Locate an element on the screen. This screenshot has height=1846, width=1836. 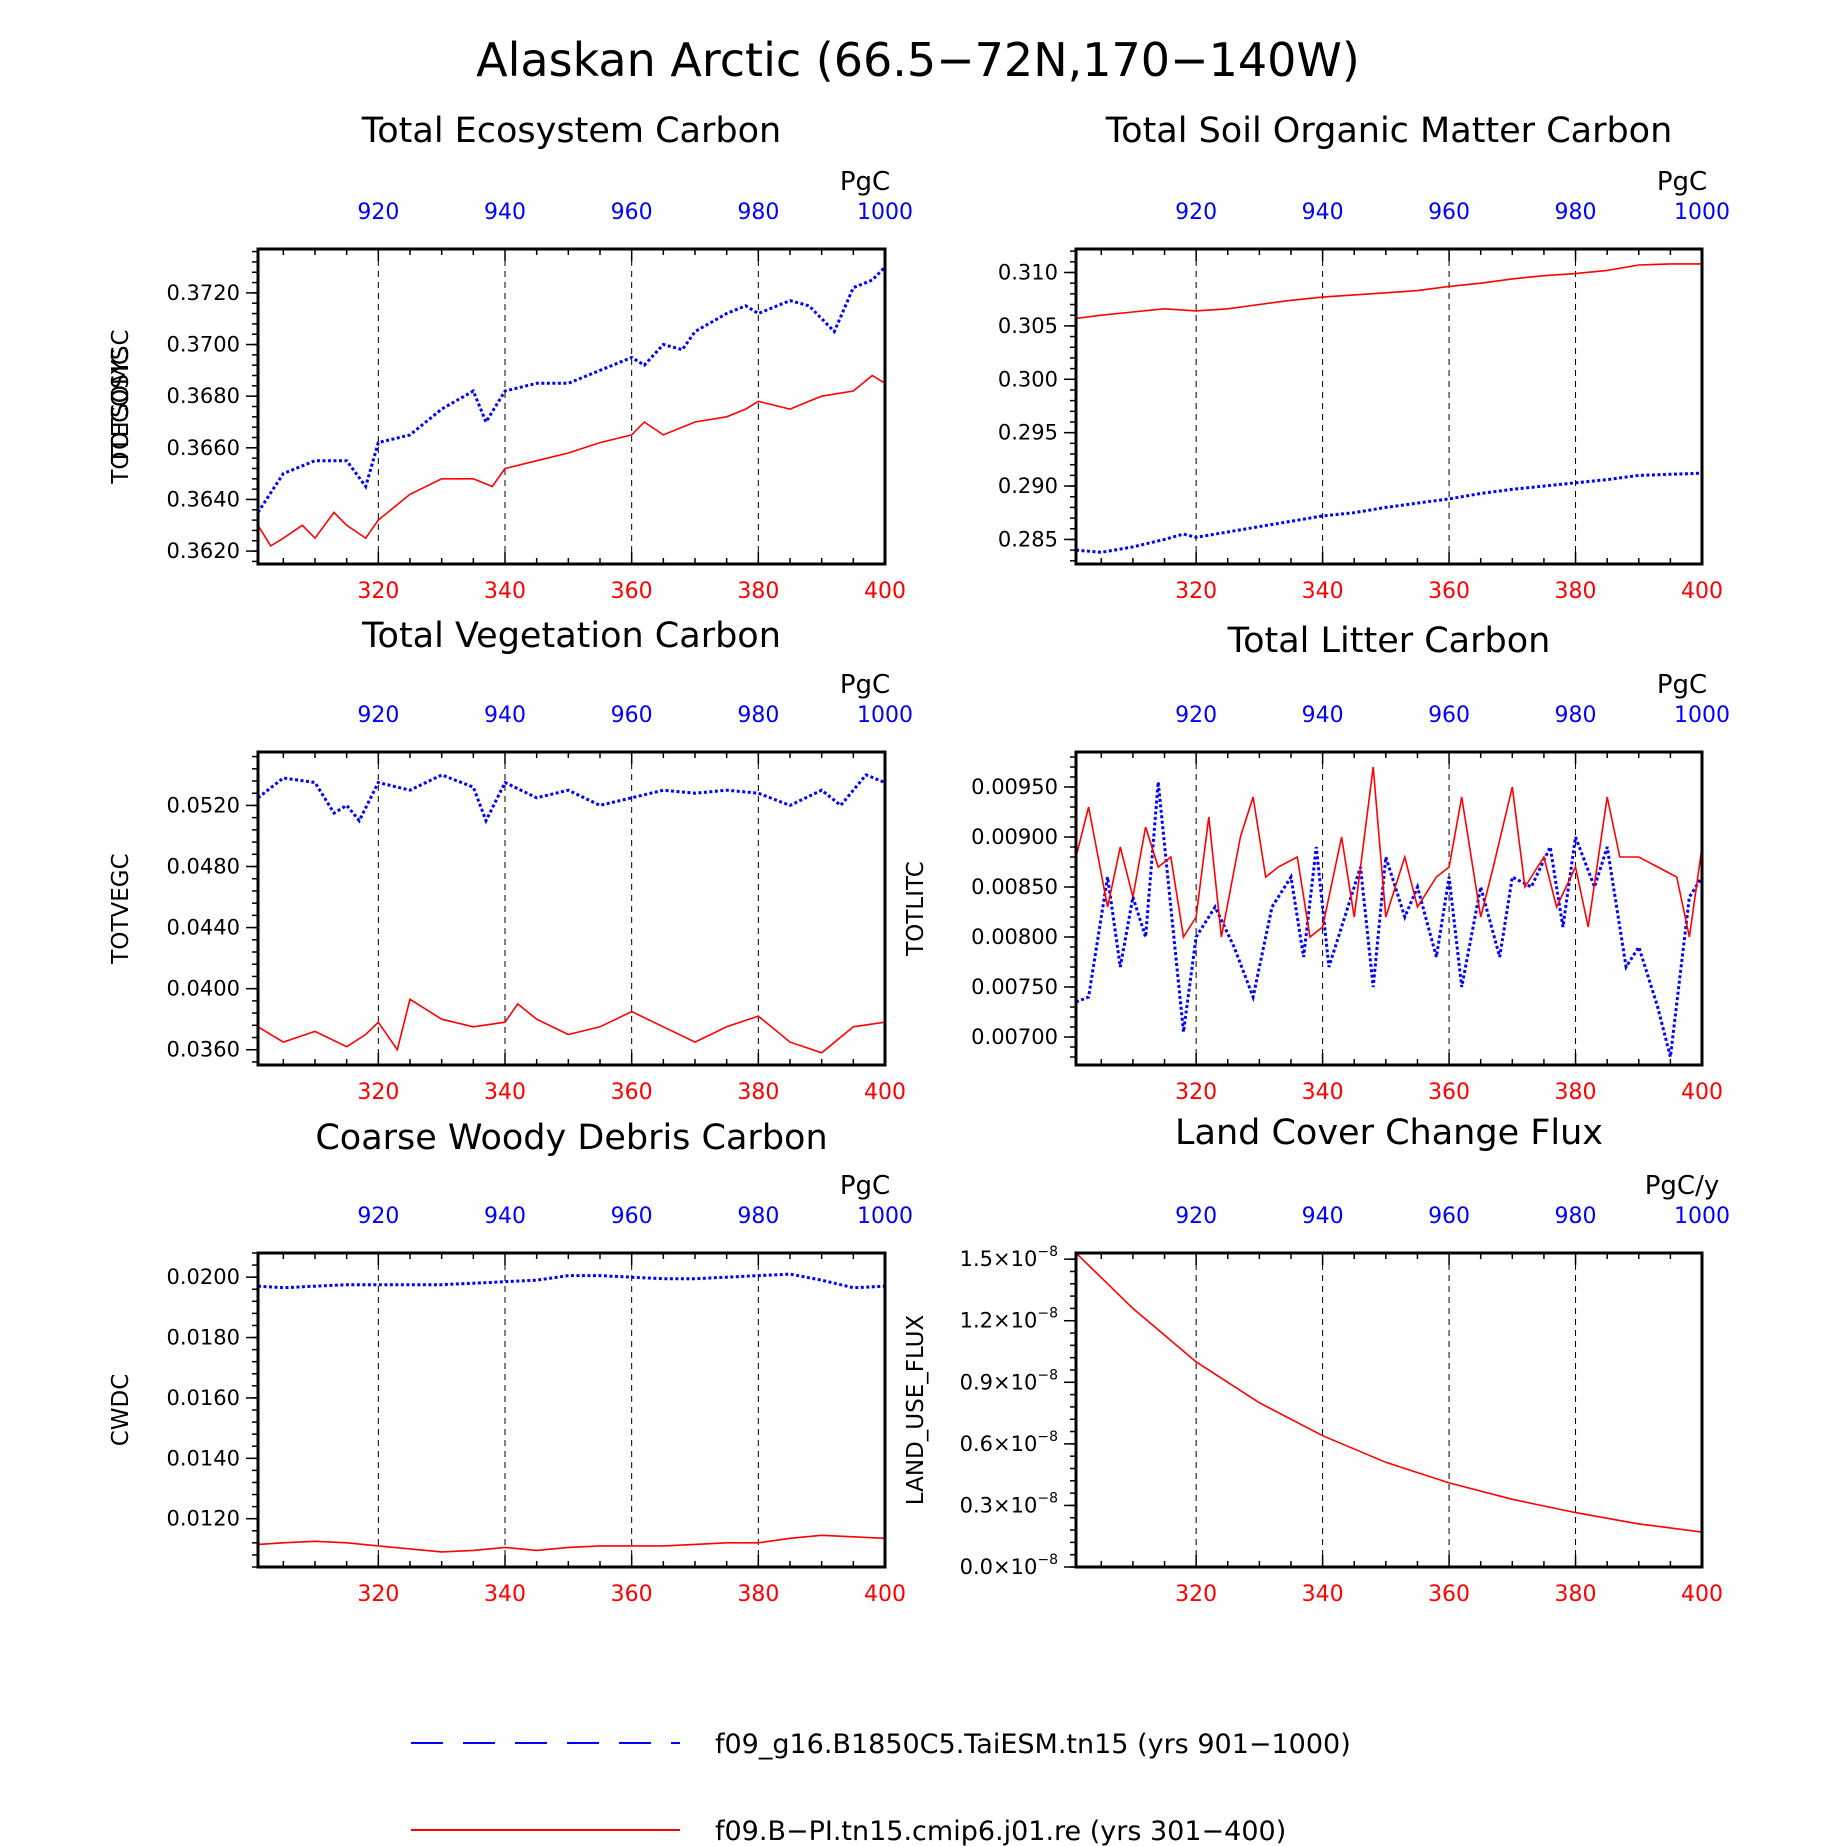
panel-title: Total Vegetation Carbon is located at coordinates (571, 636).